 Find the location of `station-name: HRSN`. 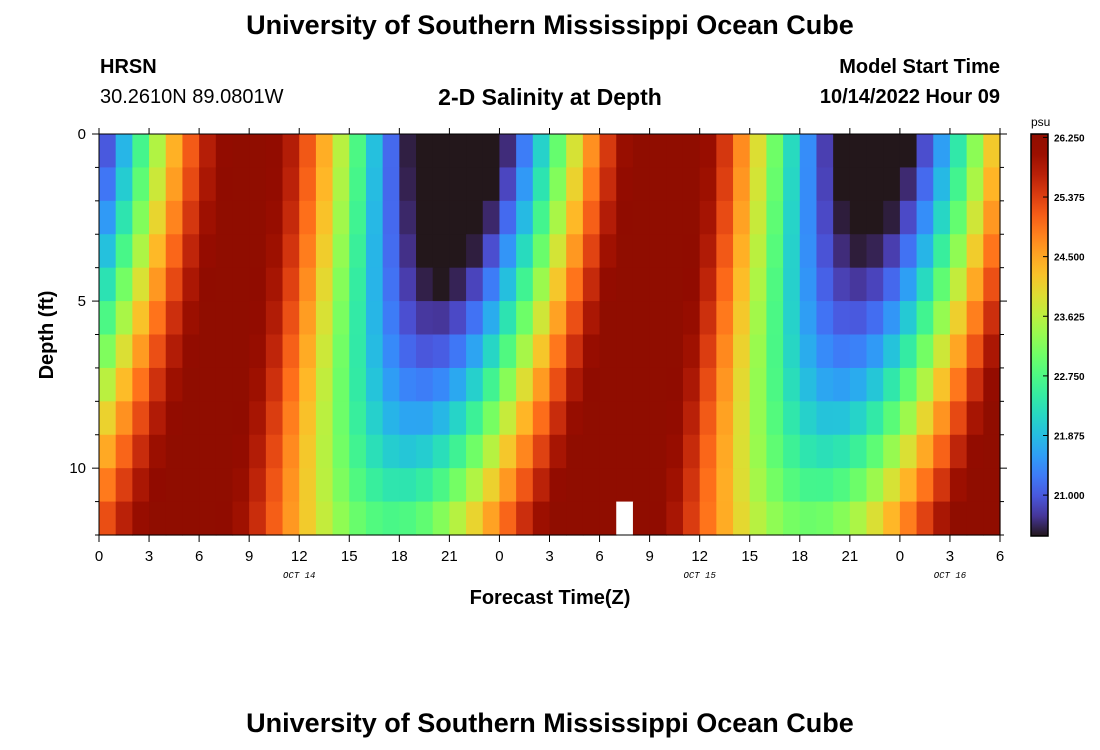

station-name: HRSN is located at coordinates (128, 67).